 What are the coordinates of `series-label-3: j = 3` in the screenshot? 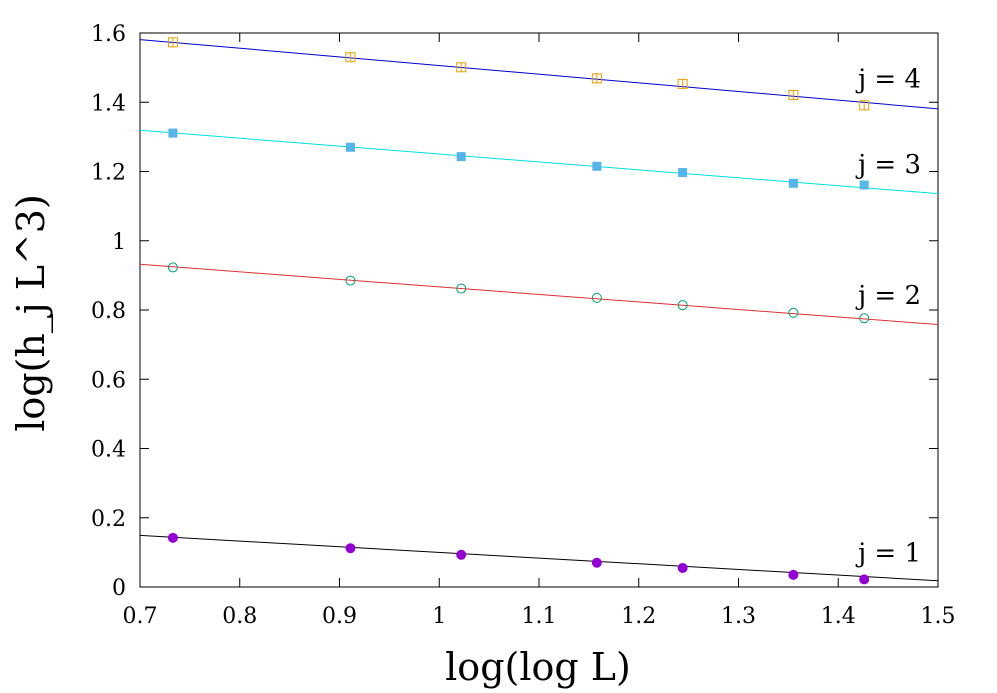 It's located at (888, 165).